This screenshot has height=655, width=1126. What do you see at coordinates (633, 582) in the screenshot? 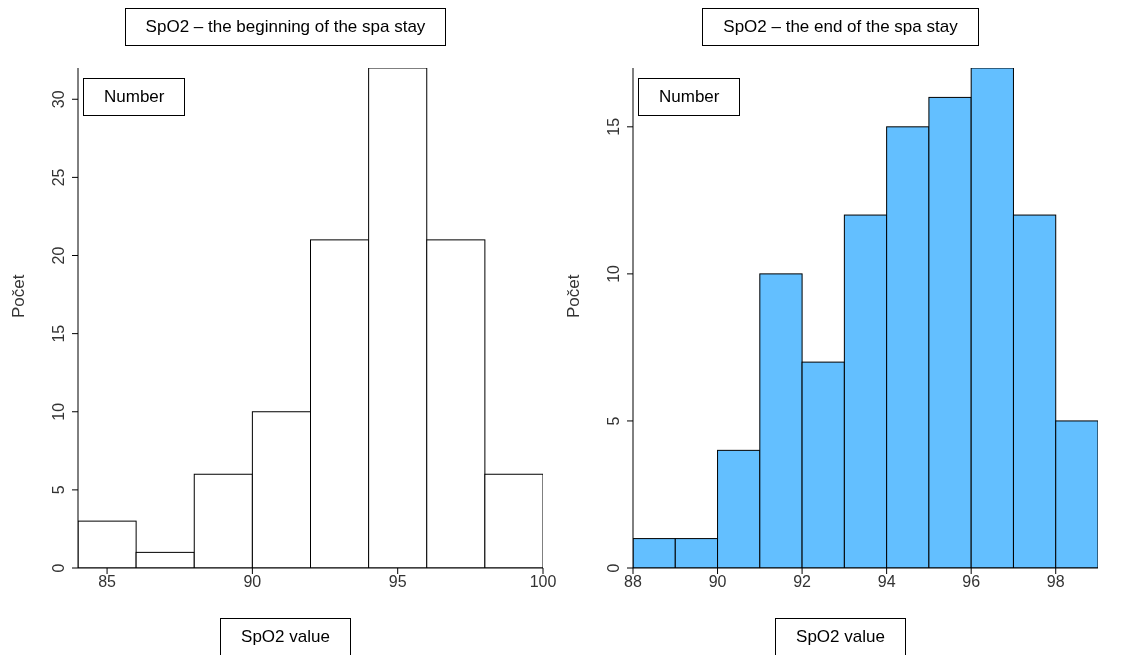
I see `x-tick-label: 88` at bounding box center [633, 582].